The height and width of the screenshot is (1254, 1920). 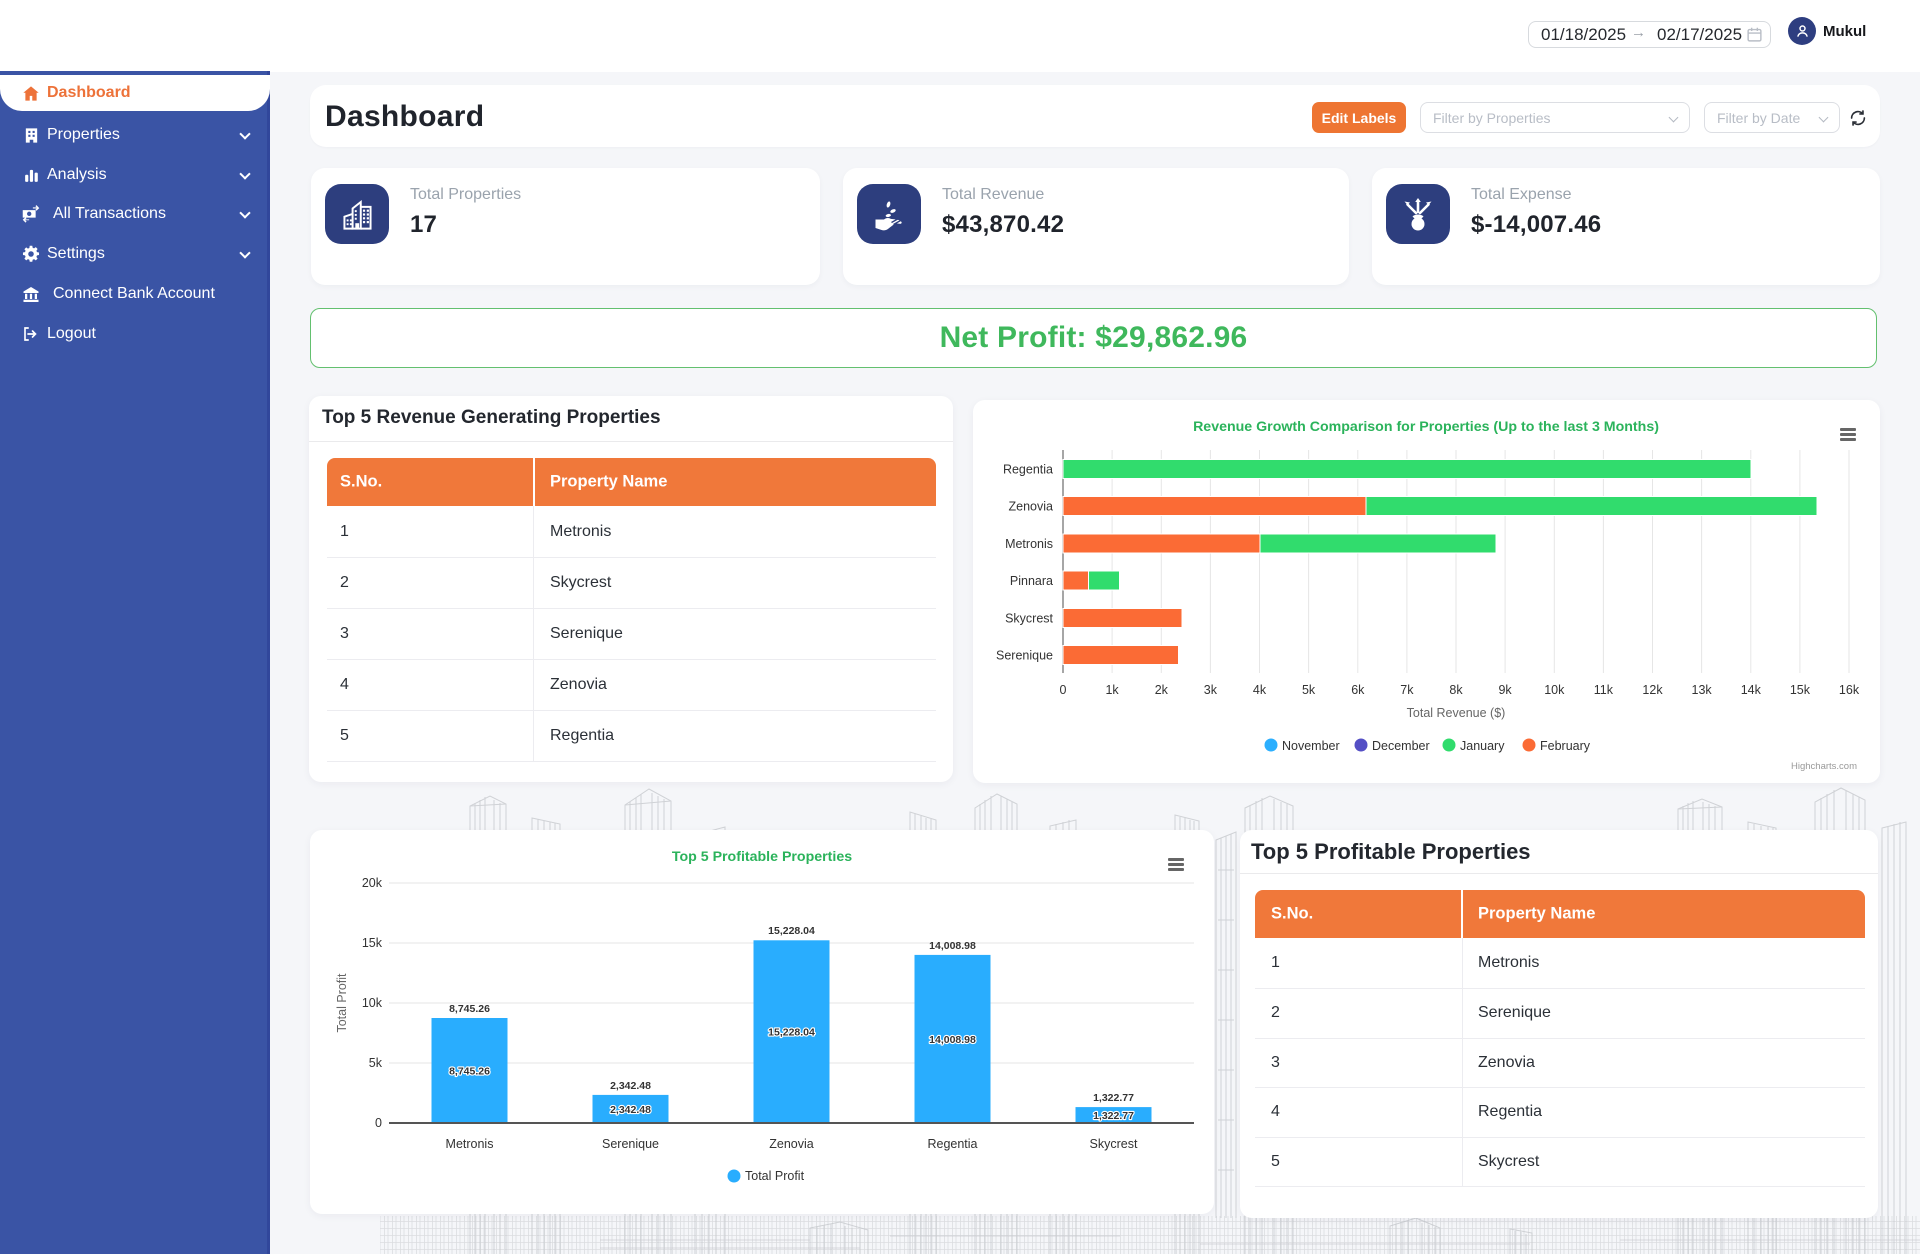 What do you see at coordinates (1162, 690) in the screenshot?
I see `svg-text: 2k` at bounding box center [1162, 690].